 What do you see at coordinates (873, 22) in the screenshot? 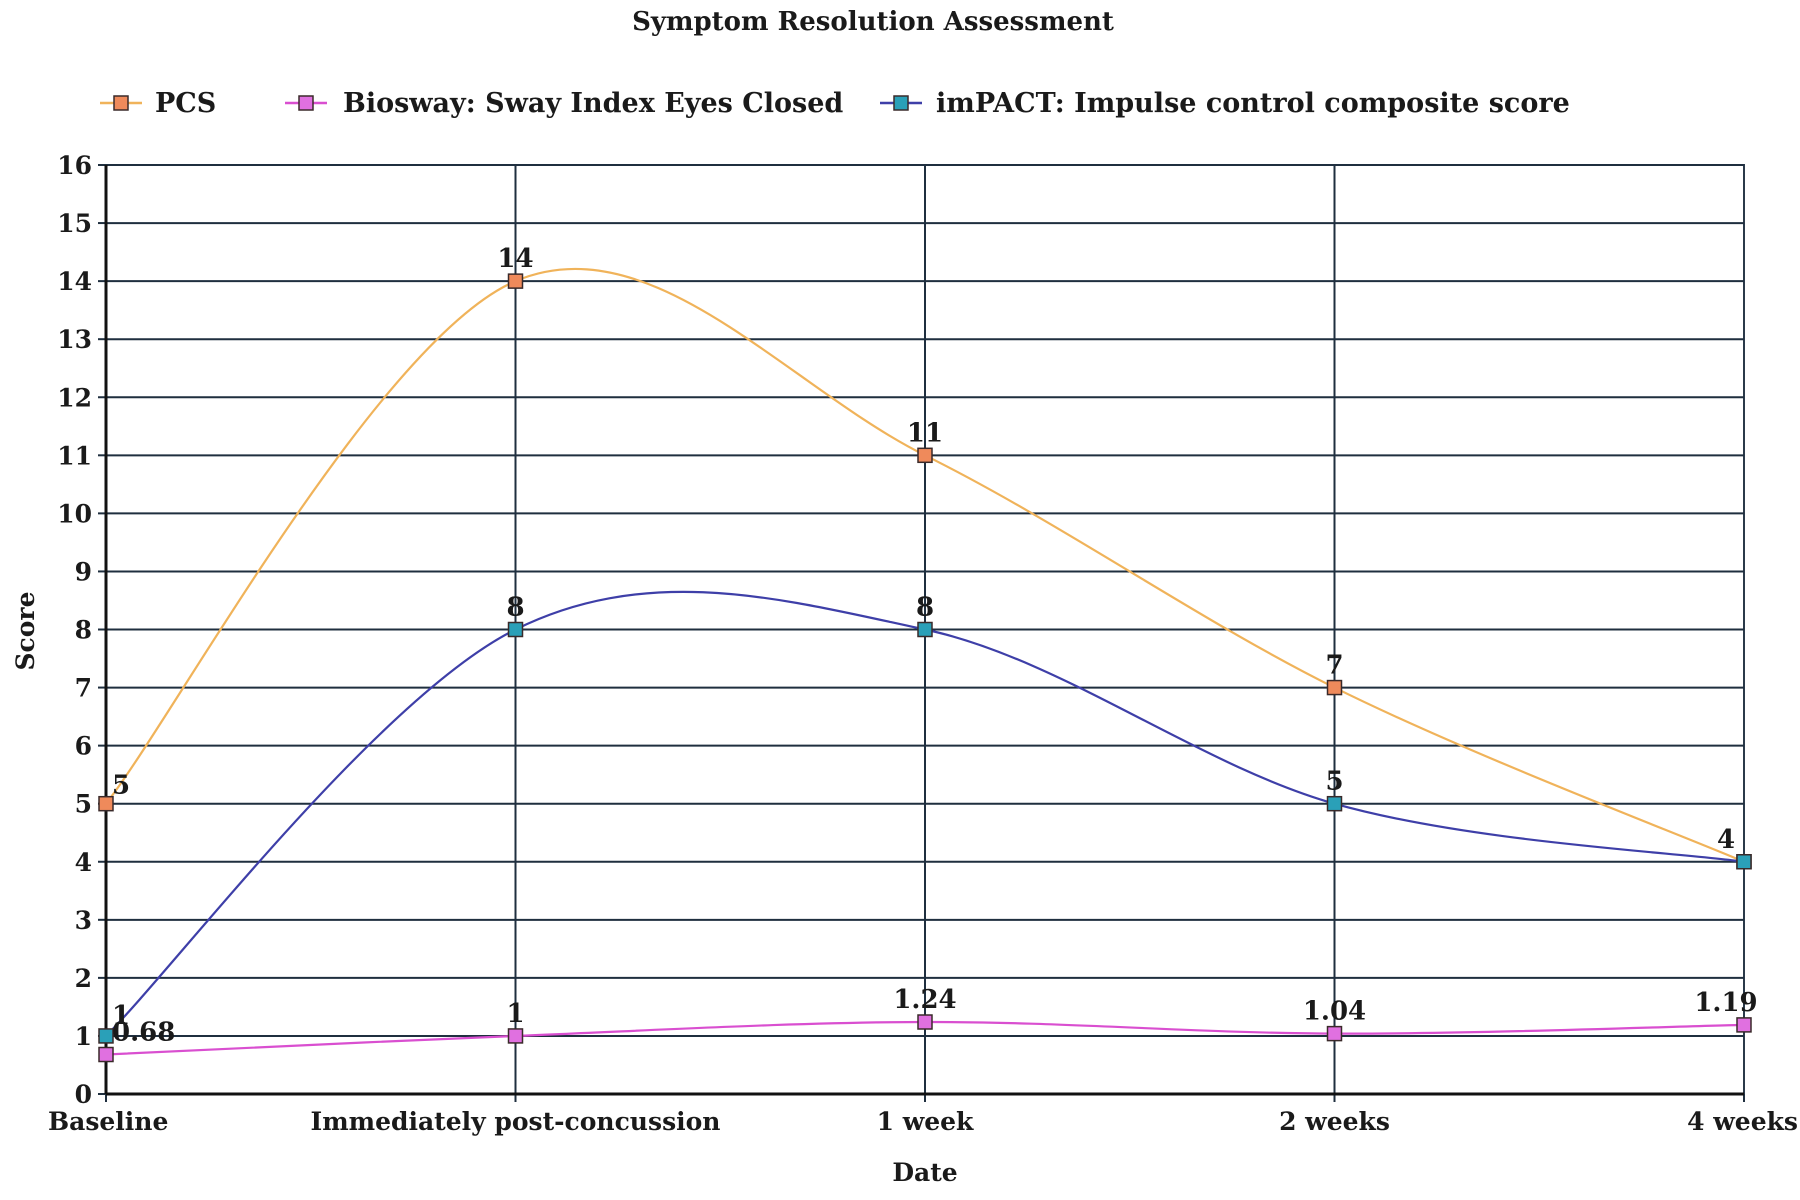
I see `chart-title: Symptom Resolution Assessment` at bounding box center [873, 22].